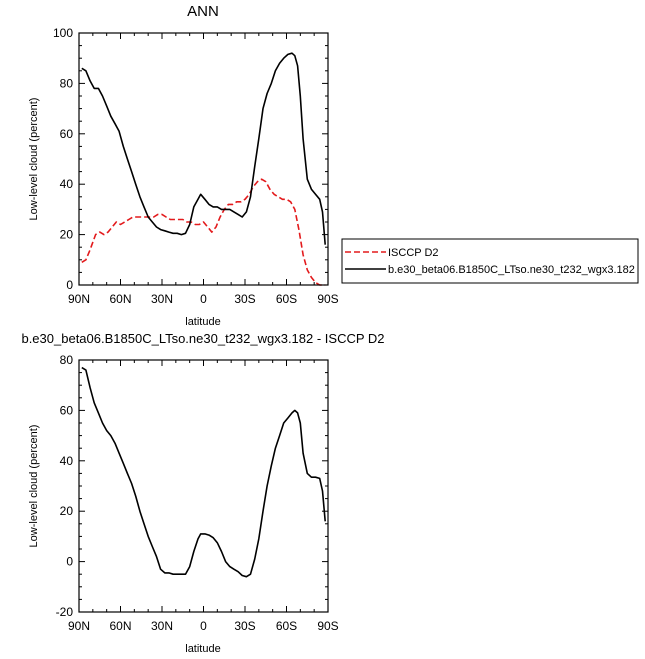  What do you see at coordinates (69, 562) in the screenshot?
I see `bottom-y-tick-label: 0` at bounding box center [69, 562].